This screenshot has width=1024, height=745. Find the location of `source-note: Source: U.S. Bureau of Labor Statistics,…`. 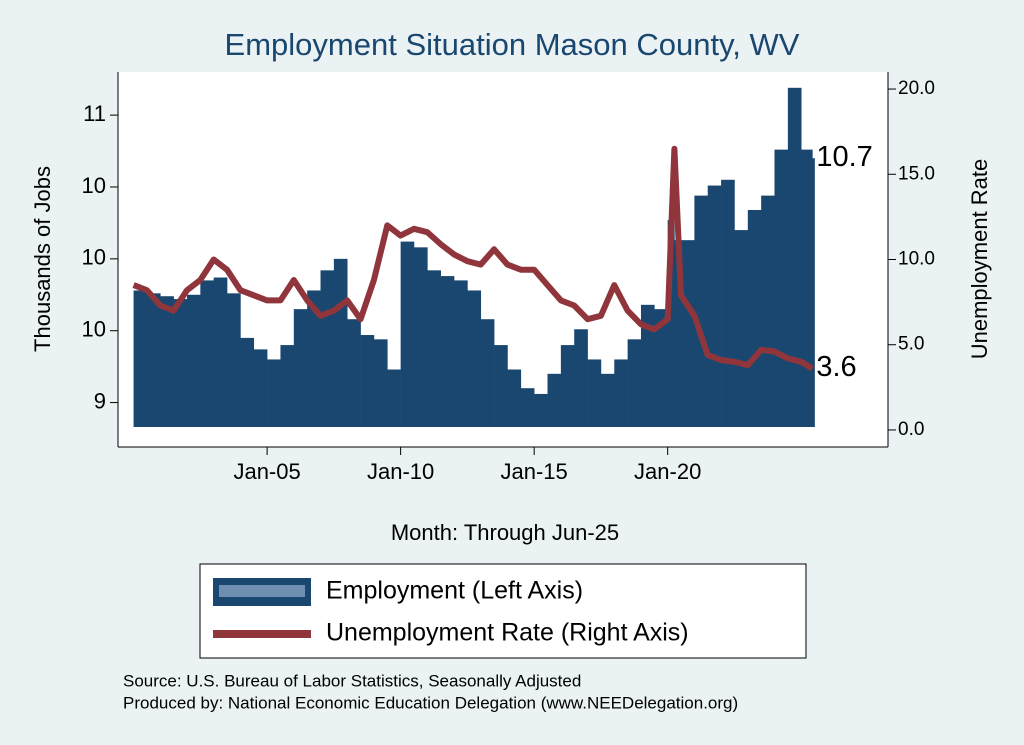

source-note: Source: U.S. Bureau of Labor Statistics,… is located at coordinates (352, 680).